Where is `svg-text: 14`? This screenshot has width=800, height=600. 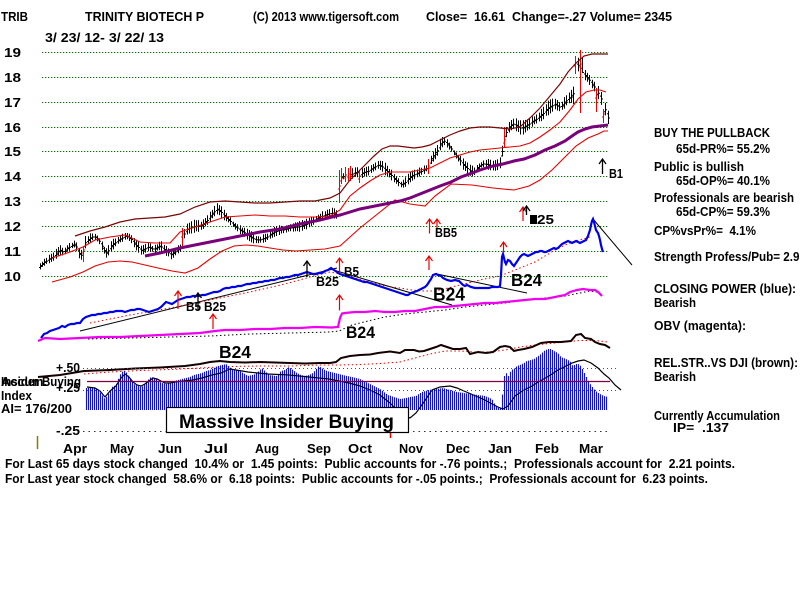
svg-text: 14 is located at coordinates (13, 176).